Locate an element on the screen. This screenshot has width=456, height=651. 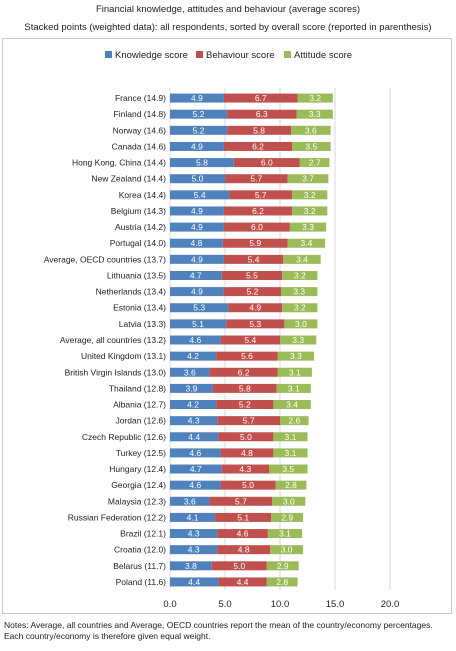
category-label: Croatia (12.0) is located at coordinates (140, 550).